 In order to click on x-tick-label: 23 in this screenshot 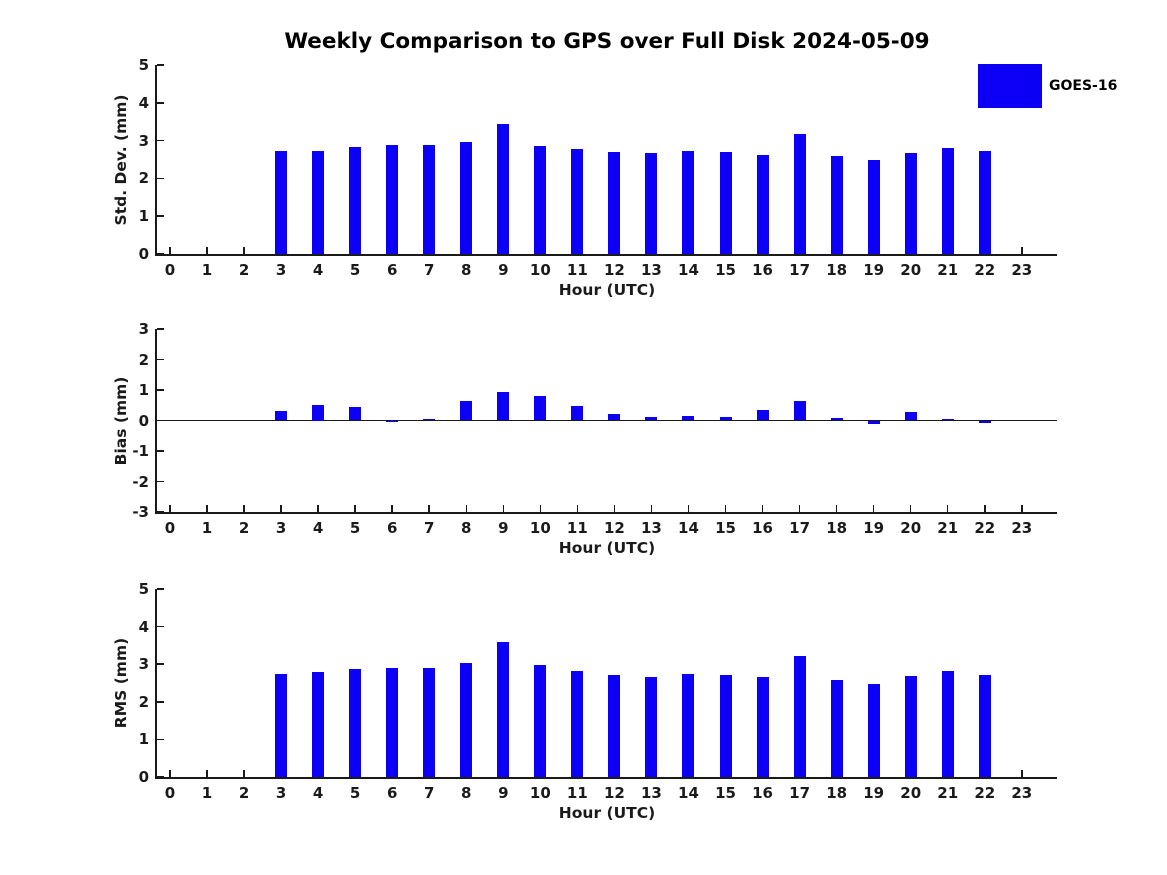, I will do `click(1022, 793)`.